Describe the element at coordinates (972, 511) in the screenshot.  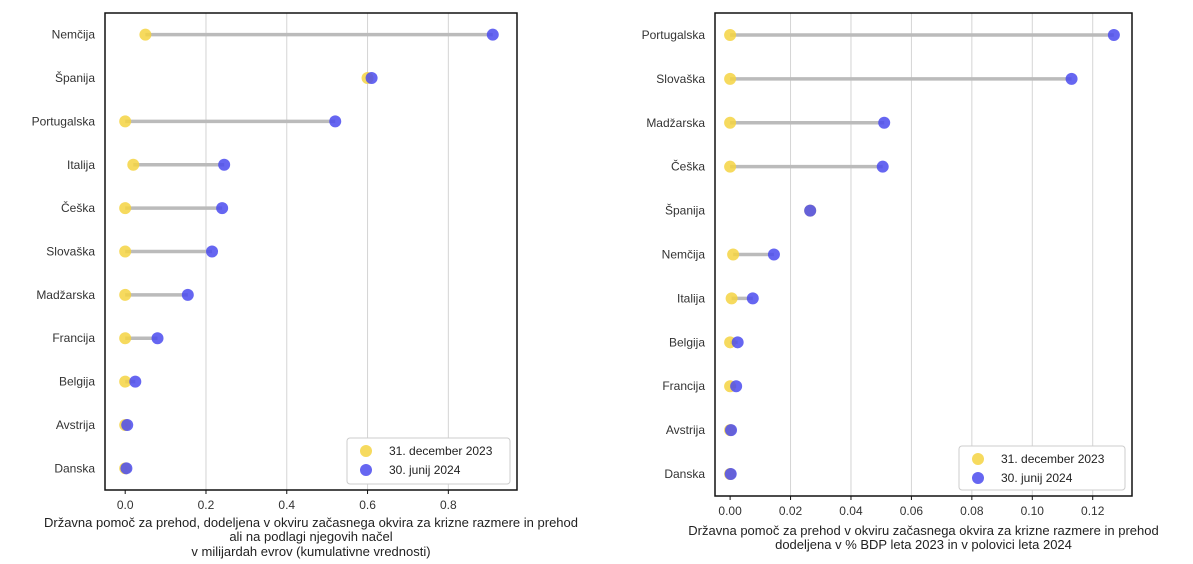
I see `x-tick-label: 0.08` at that location.